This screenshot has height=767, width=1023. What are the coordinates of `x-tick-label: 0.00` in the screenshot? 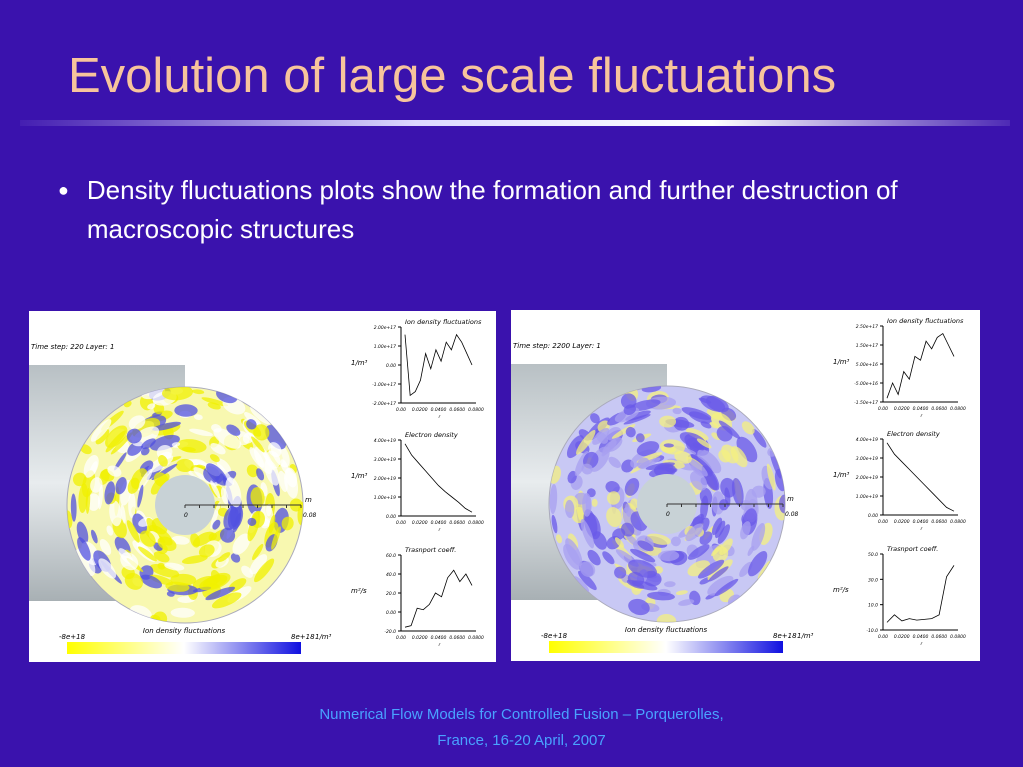 It's located at (883, 637).